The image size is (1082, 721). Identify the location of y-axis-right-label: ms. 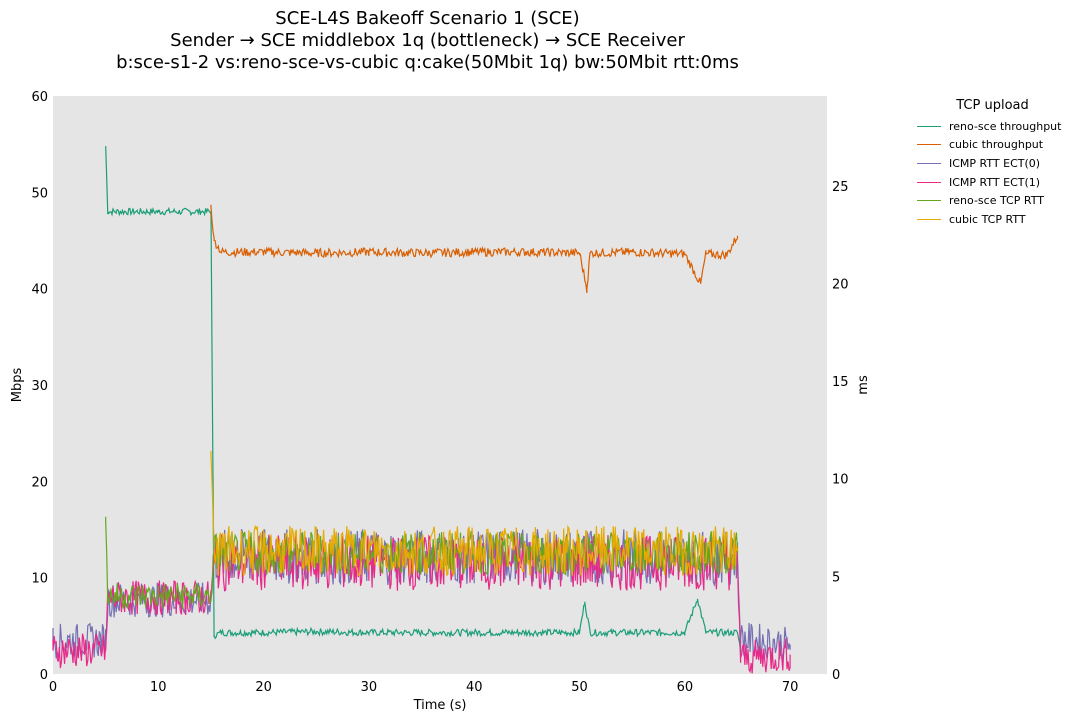
(863, 385).